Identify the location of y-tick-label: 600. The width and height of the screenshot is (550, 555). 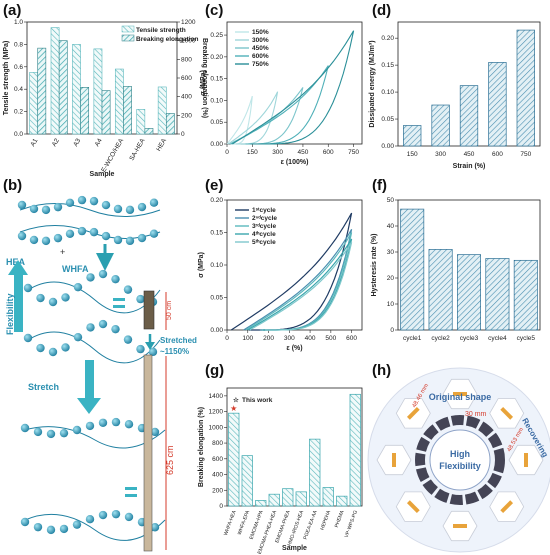
(217, 459).